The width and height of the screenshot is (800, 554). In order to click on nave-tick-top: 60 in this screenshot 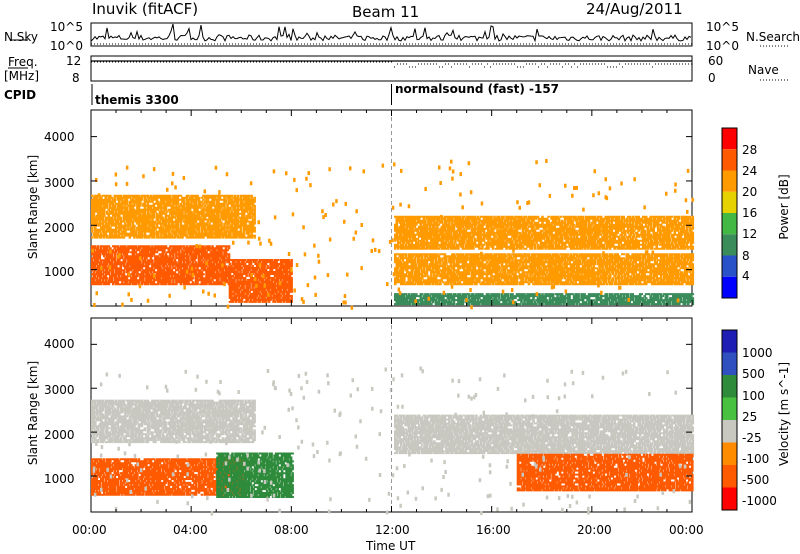, I will do `click(716, 61)`.